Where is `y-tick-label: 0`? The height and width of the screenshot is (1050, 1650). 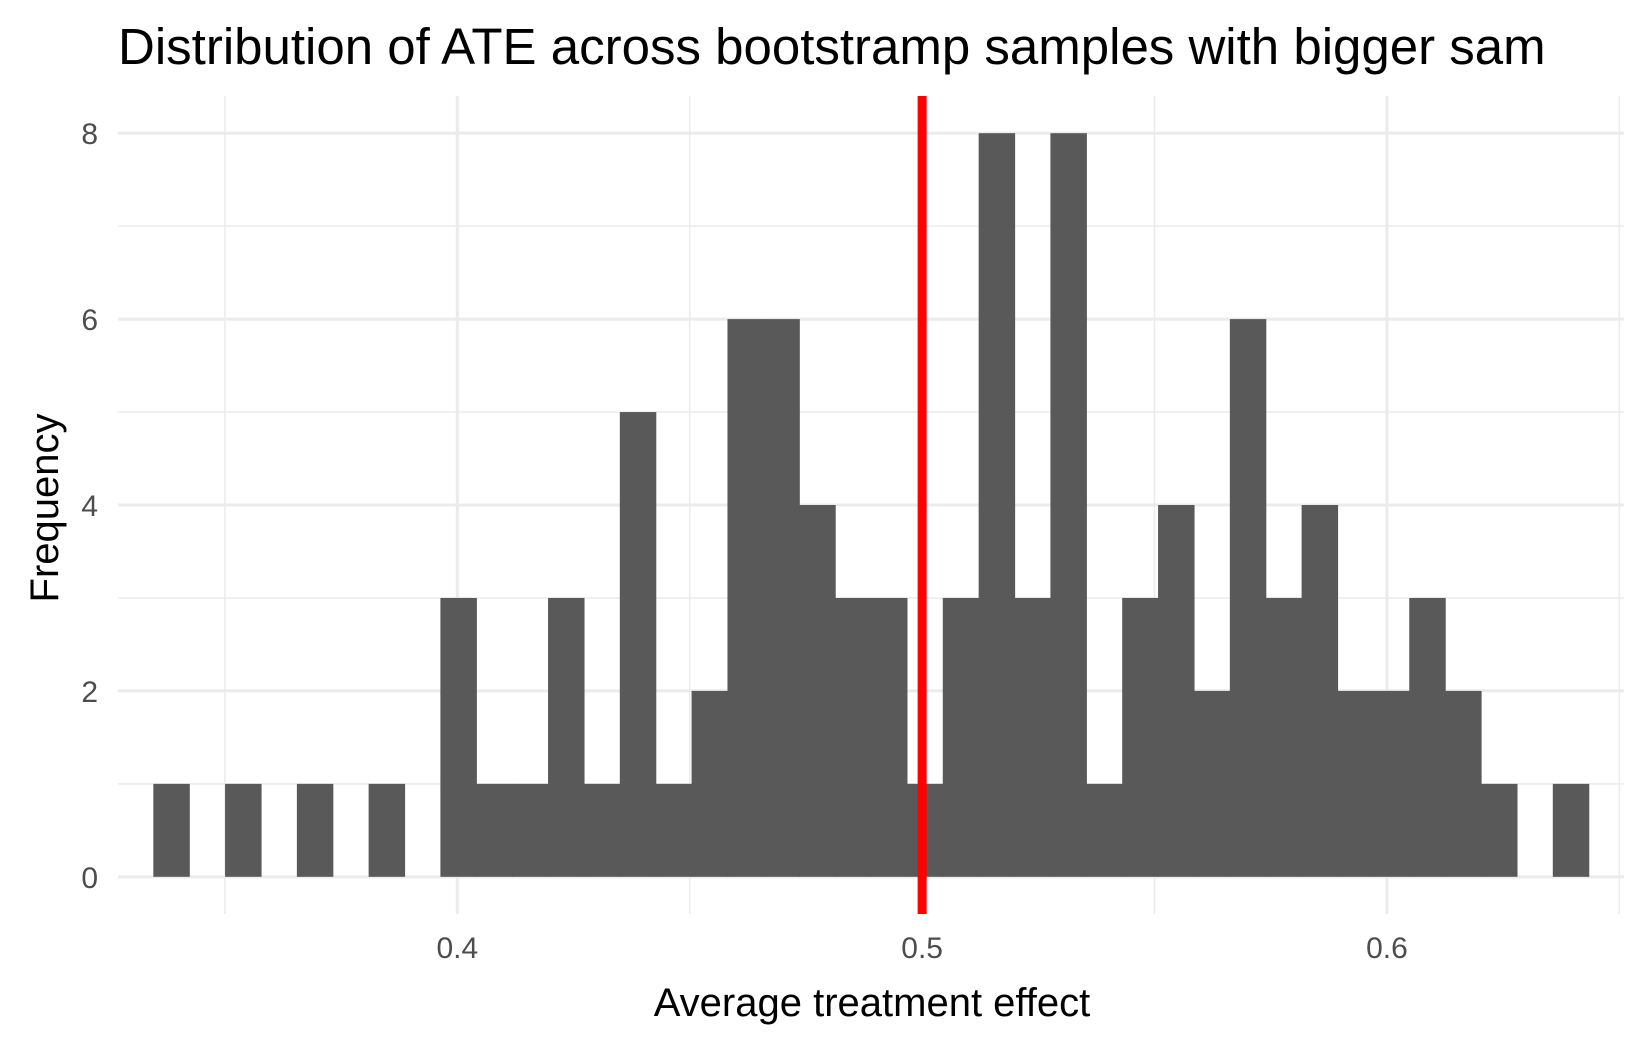 y-tick-label: 0 is located at coordinates (89, 878).